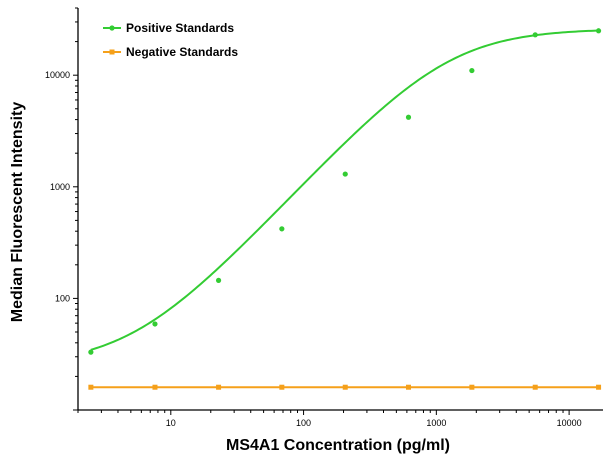 The width and height of the screenshot is (607, 461). I want to click on legend-label-positive: Positive Standards, so click(180, 28).